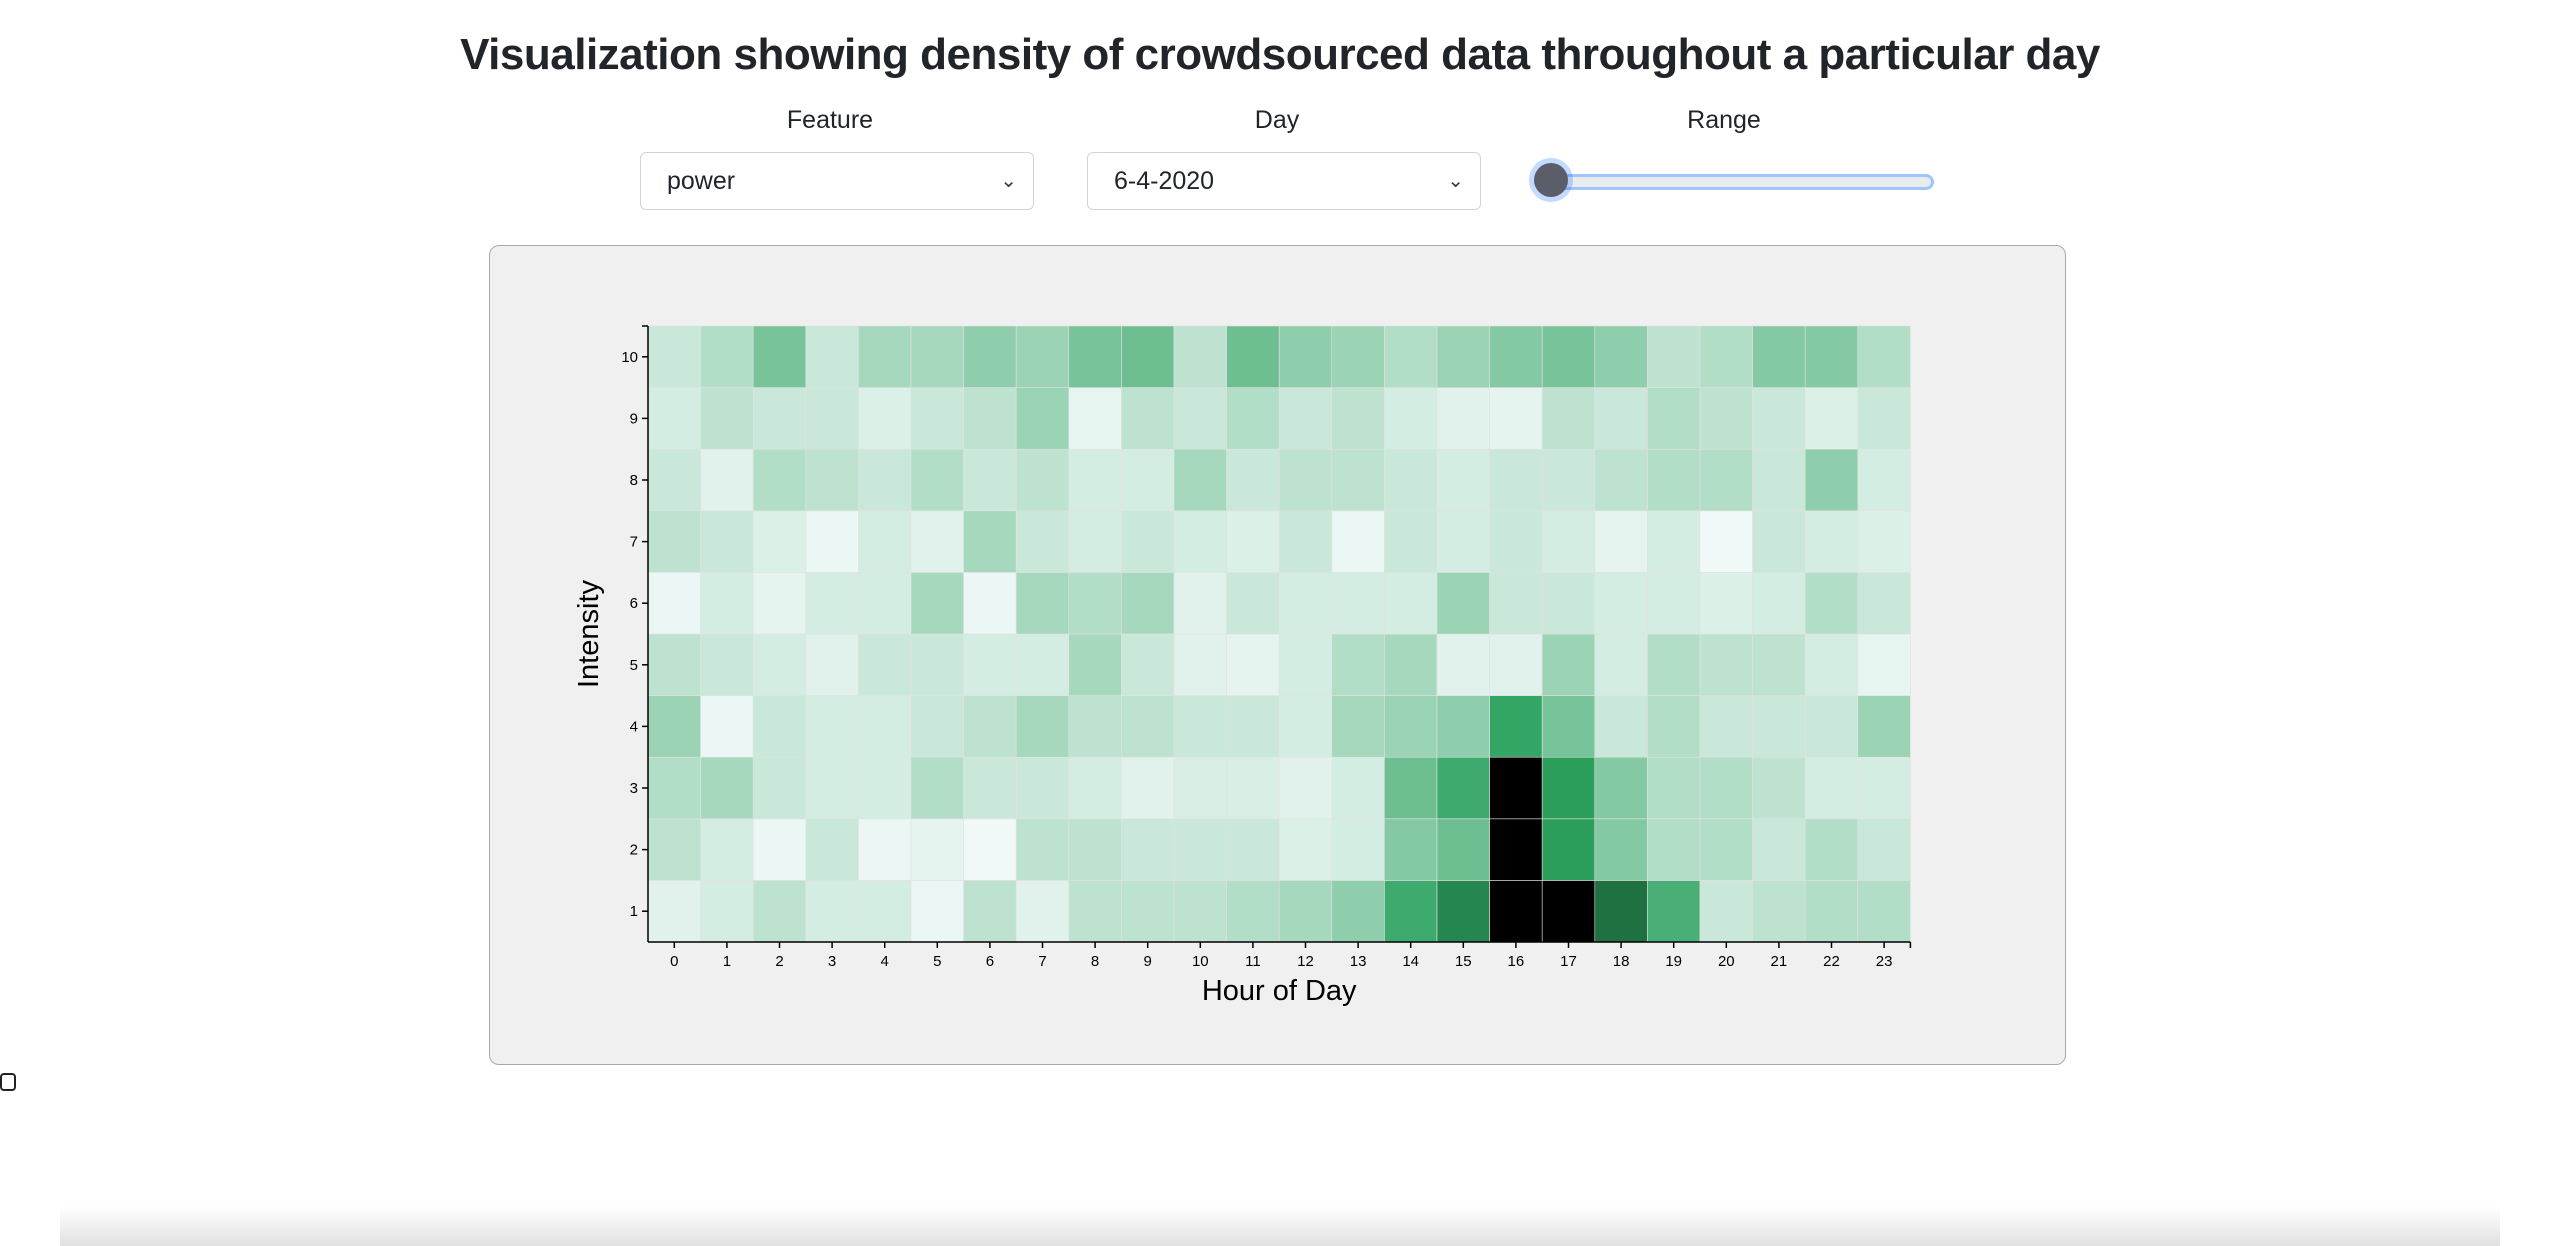  What do you see at coordinates (634, 665) in the screenshot?
I see `y-tick-label: 5` at bounding box center [634, 665].